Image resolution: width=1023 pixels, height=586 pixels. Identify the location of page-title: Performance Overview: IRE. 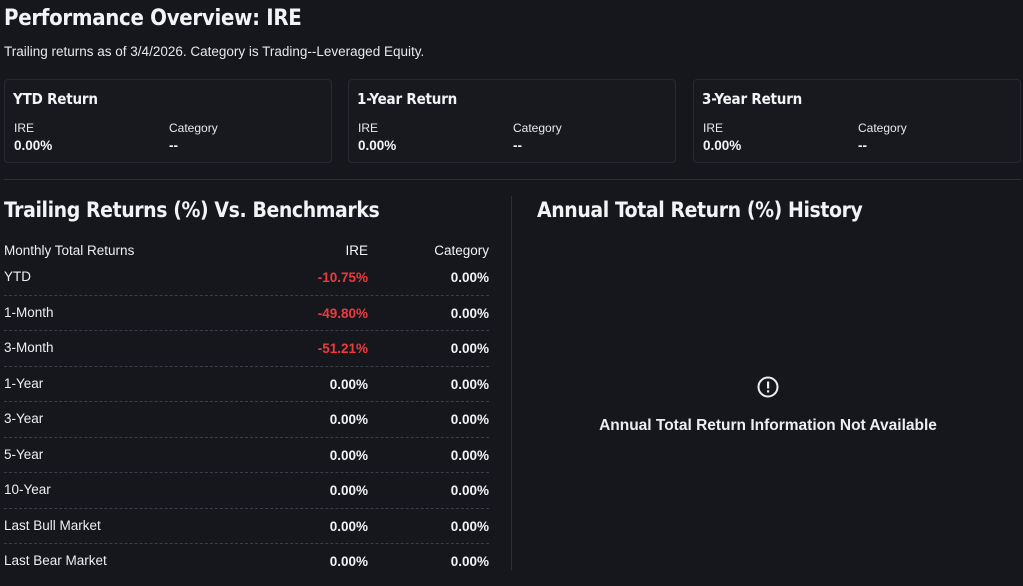
(153, 18).